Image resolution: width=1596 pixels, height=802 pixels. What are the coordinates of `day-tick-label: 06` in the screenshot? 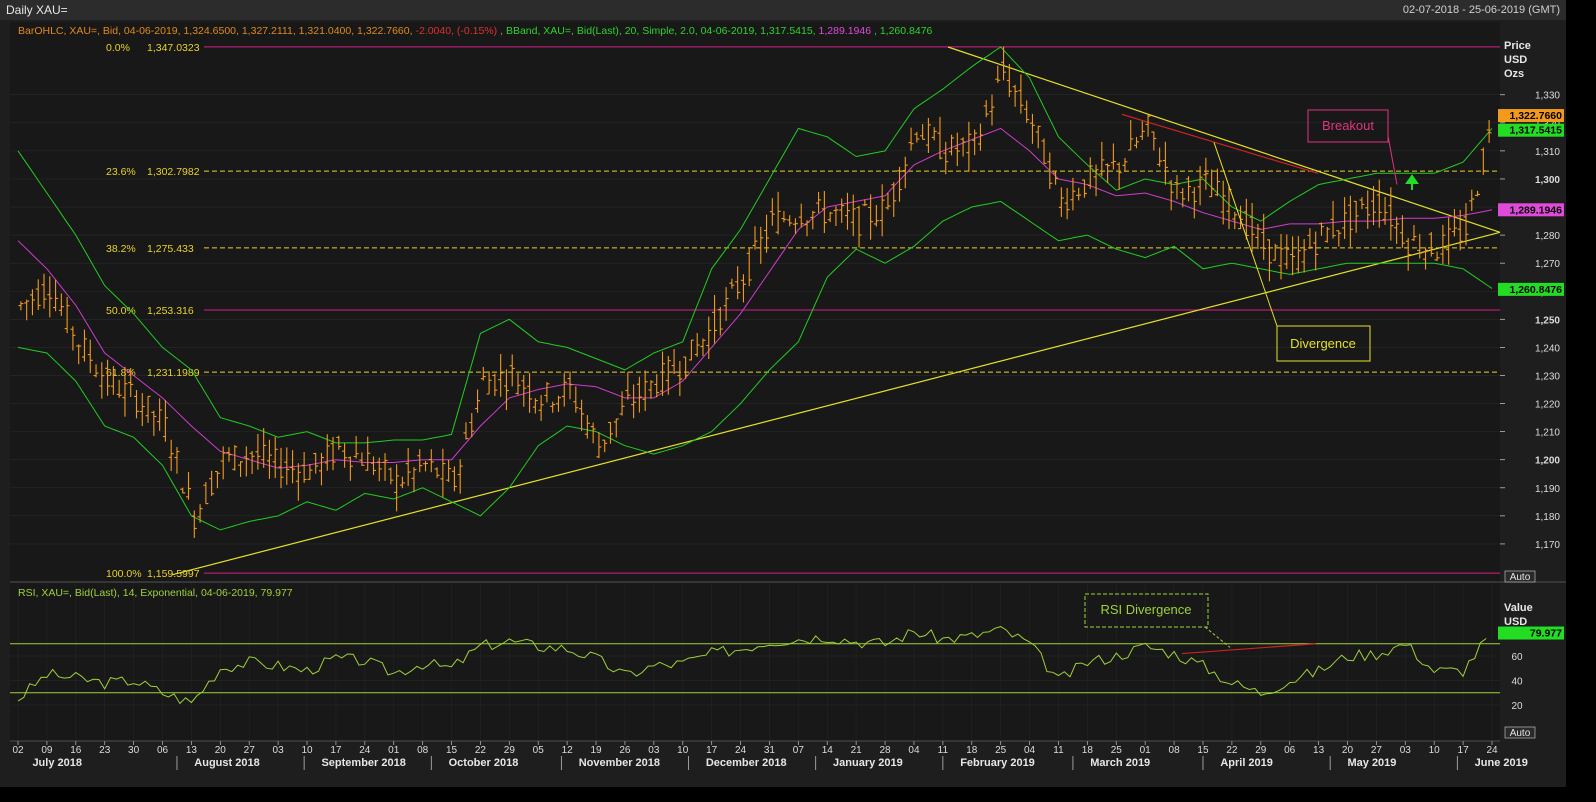 It's located at (163, 750).